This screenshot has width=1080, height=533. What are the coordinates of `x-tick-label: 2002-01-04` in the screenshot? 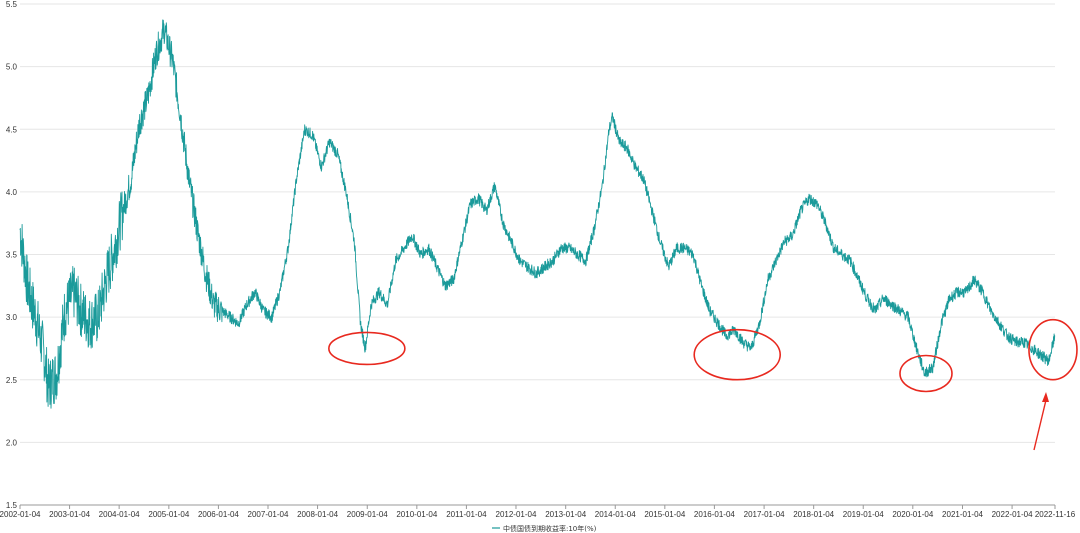 It's located at (20, 514).